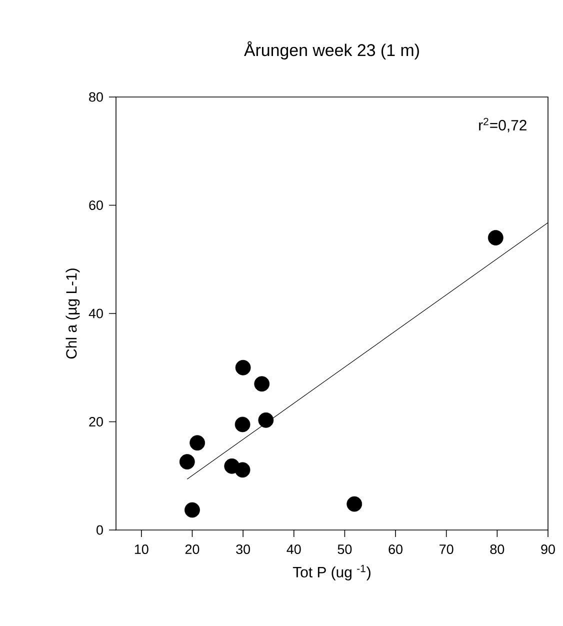 The image size is (563, 626). What do you see at coordinates (96, 421) in the screenshot?
I see `y-tick-label: 20` at bounding box center [96, 421].